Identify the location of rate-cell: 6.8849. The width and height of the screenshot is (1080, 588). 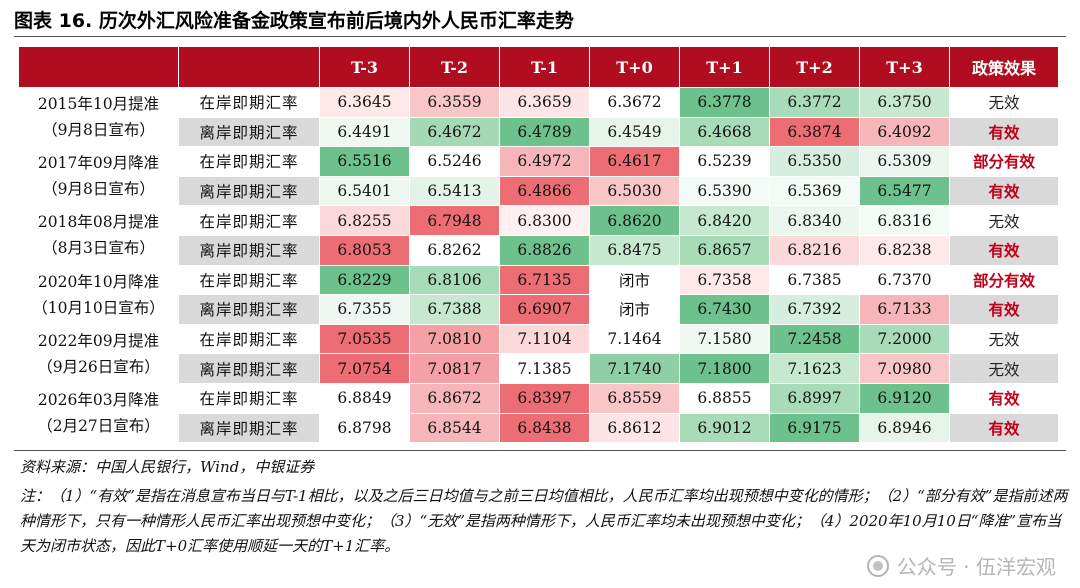
(364, 398).